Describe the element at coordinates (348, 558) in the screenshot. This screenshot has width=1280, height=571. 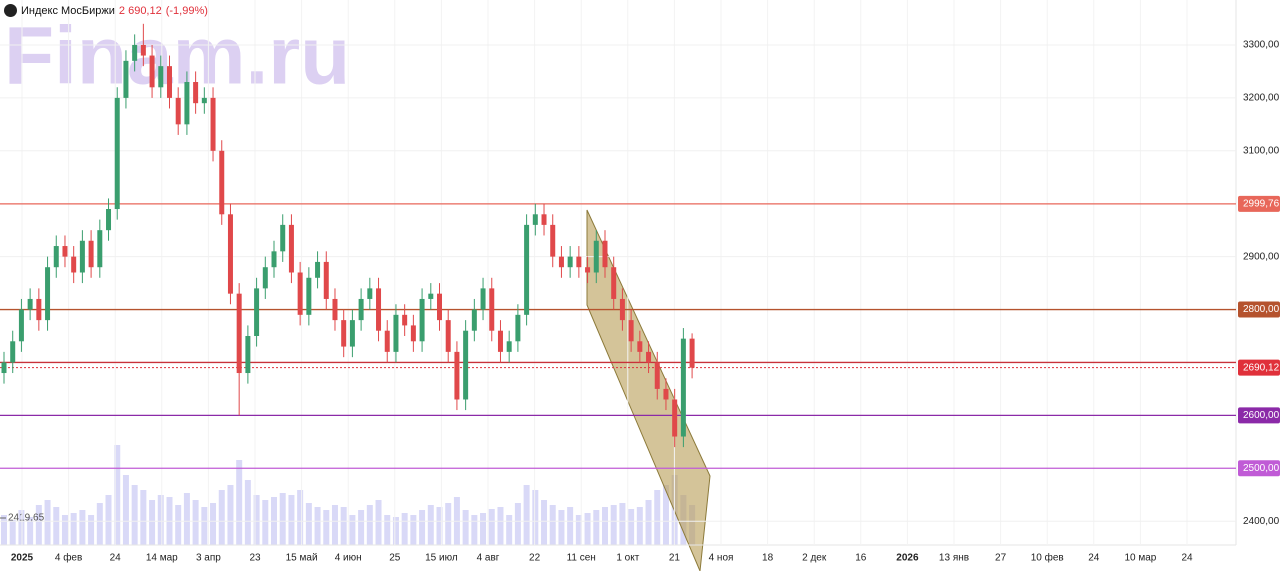
I see `x-tick-label: 4 июн` at that location.